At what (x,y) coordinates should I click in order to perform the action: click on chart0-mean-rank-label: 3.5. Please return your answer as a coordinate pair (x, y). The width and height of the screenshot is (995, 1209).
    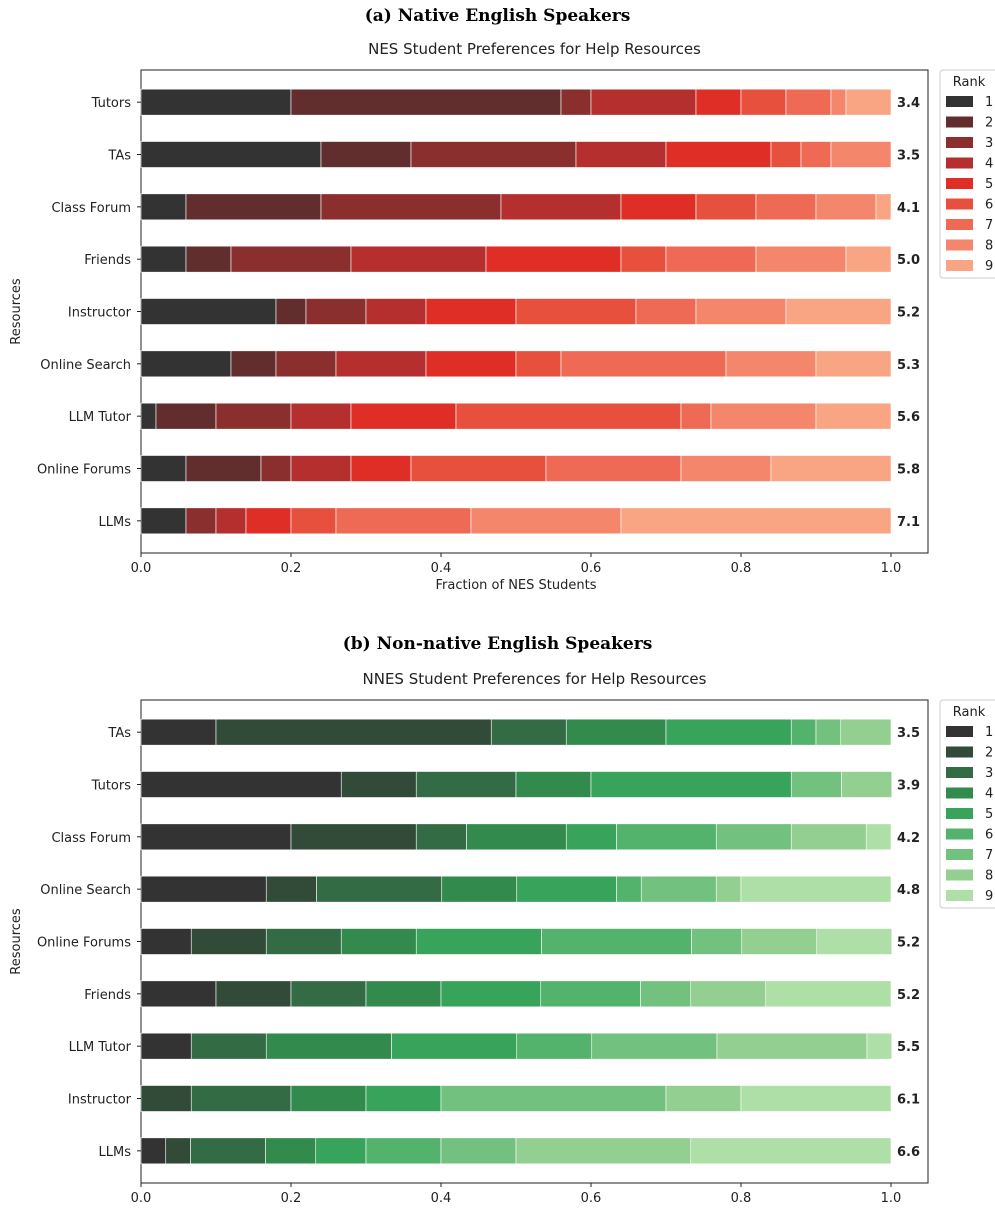
    Looking at the image, I should click on (908, 156).